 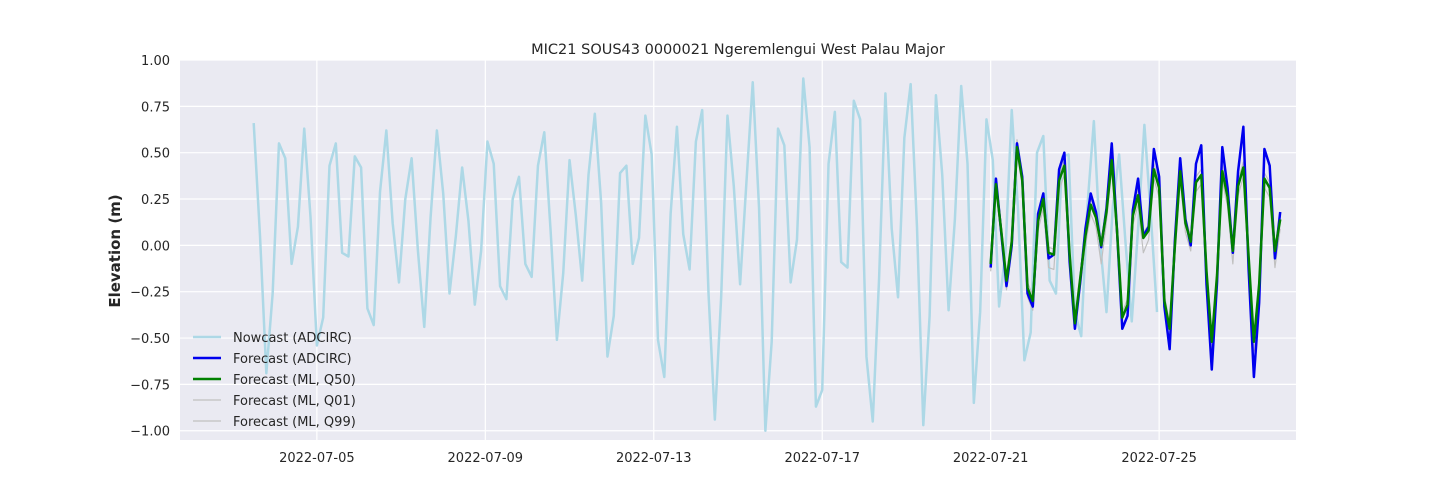 What do you see at coordinates (155, 154) in the screenshot?
I see `y-tick-label: 0.50` at bounding box center [155, 154].